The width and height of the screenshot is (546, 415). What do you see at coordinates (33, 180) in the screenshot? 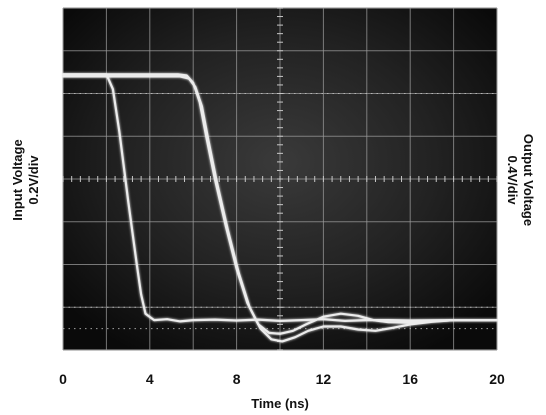
I see `left-axis-title-line2: 0.2V/div` at bounding box center [33, 180].